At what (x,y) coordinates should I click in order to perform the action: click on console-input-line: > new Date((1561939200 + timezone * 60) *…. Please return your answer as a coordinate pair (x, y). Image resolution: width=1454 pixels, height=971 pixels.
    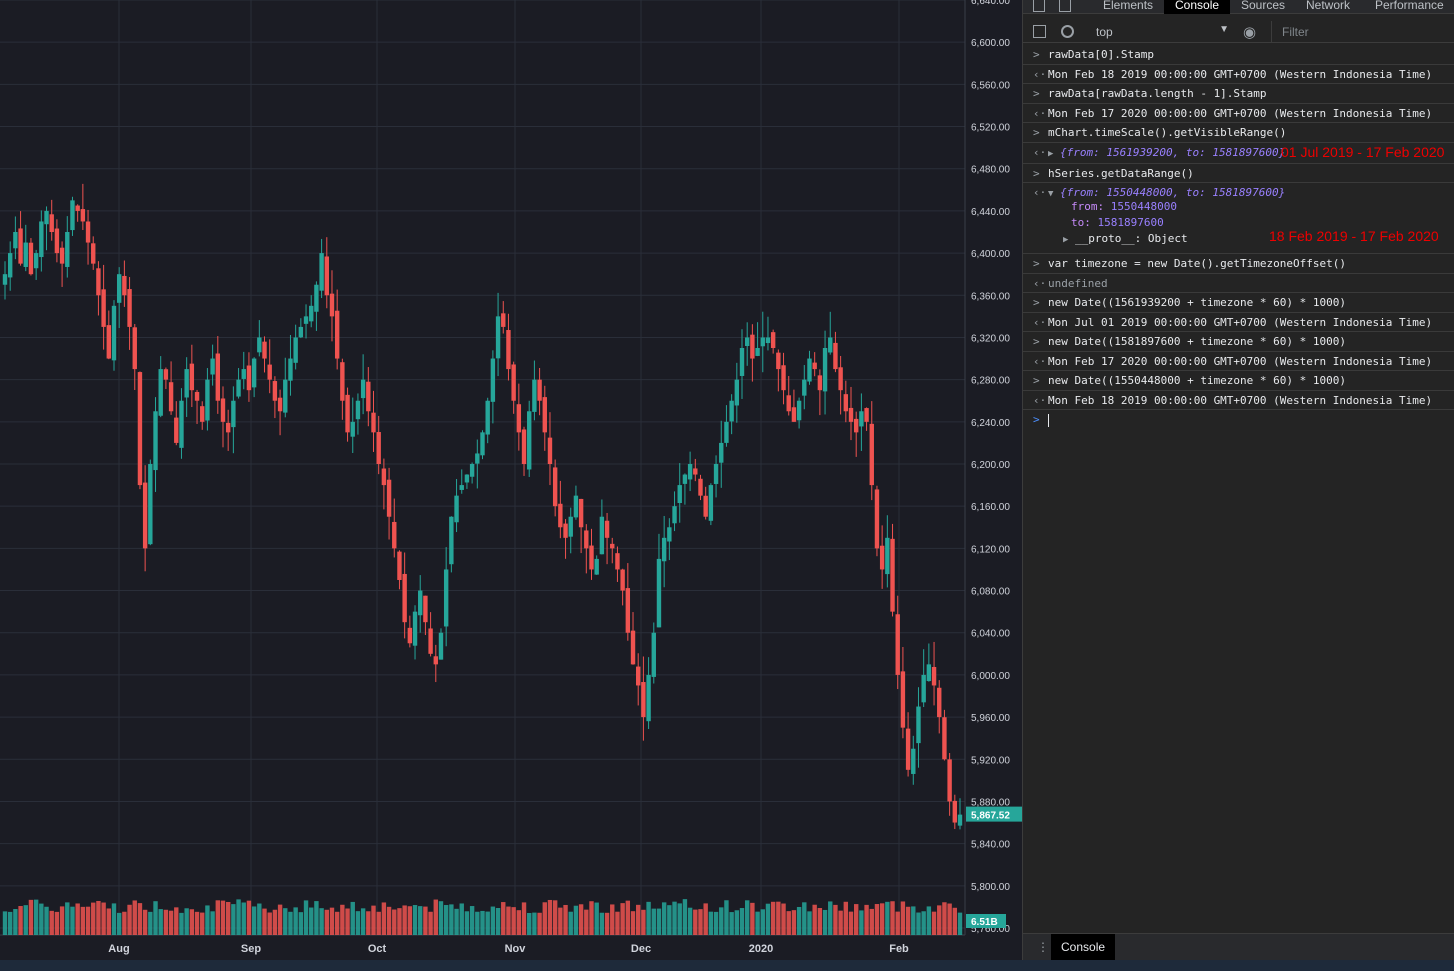
    Looking at the image, I should click on (1238, 303).